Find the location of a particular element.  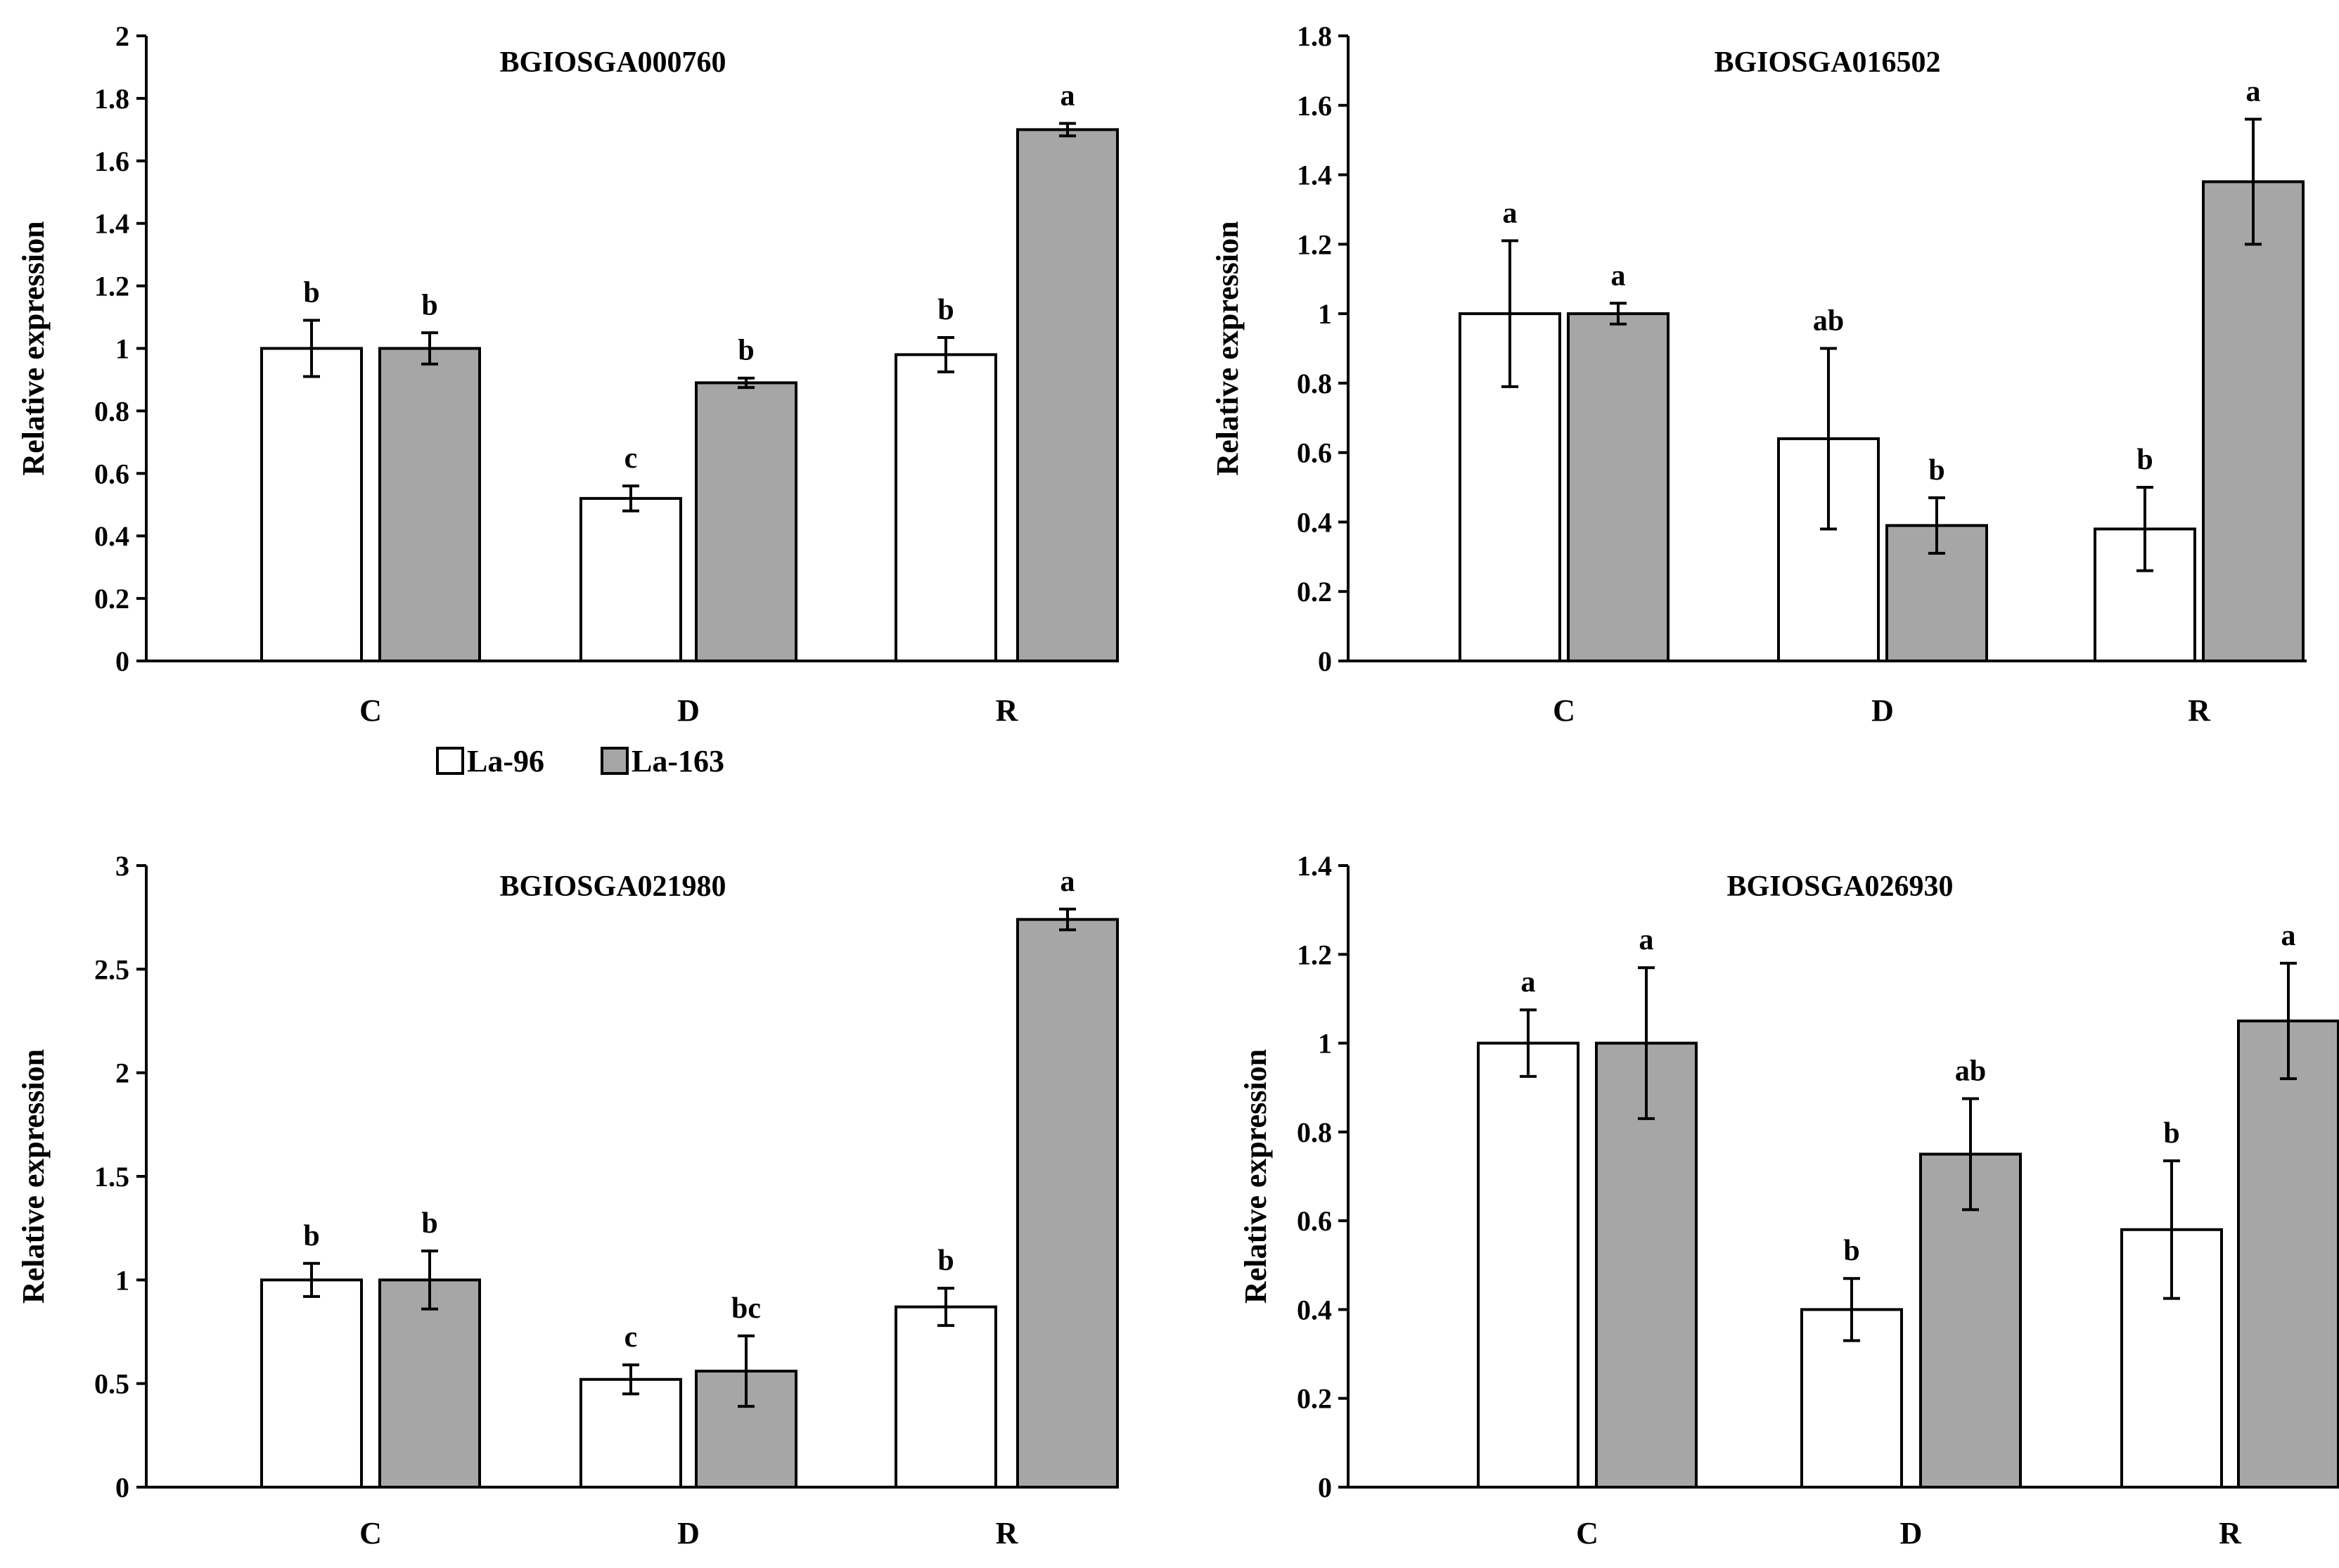

chart-title: BGIOSGA000760 is located at coordinates (613, 62).